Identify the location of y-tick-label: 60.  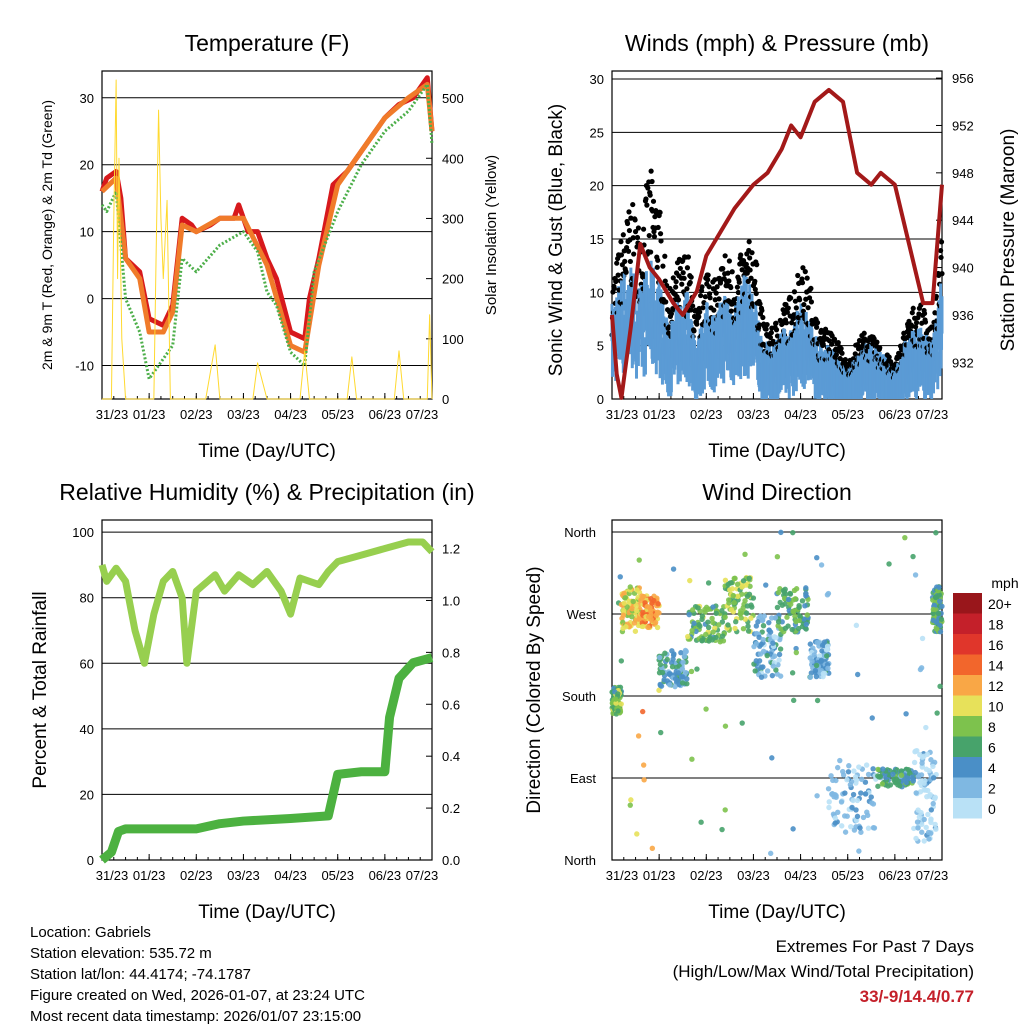
(87, 663).